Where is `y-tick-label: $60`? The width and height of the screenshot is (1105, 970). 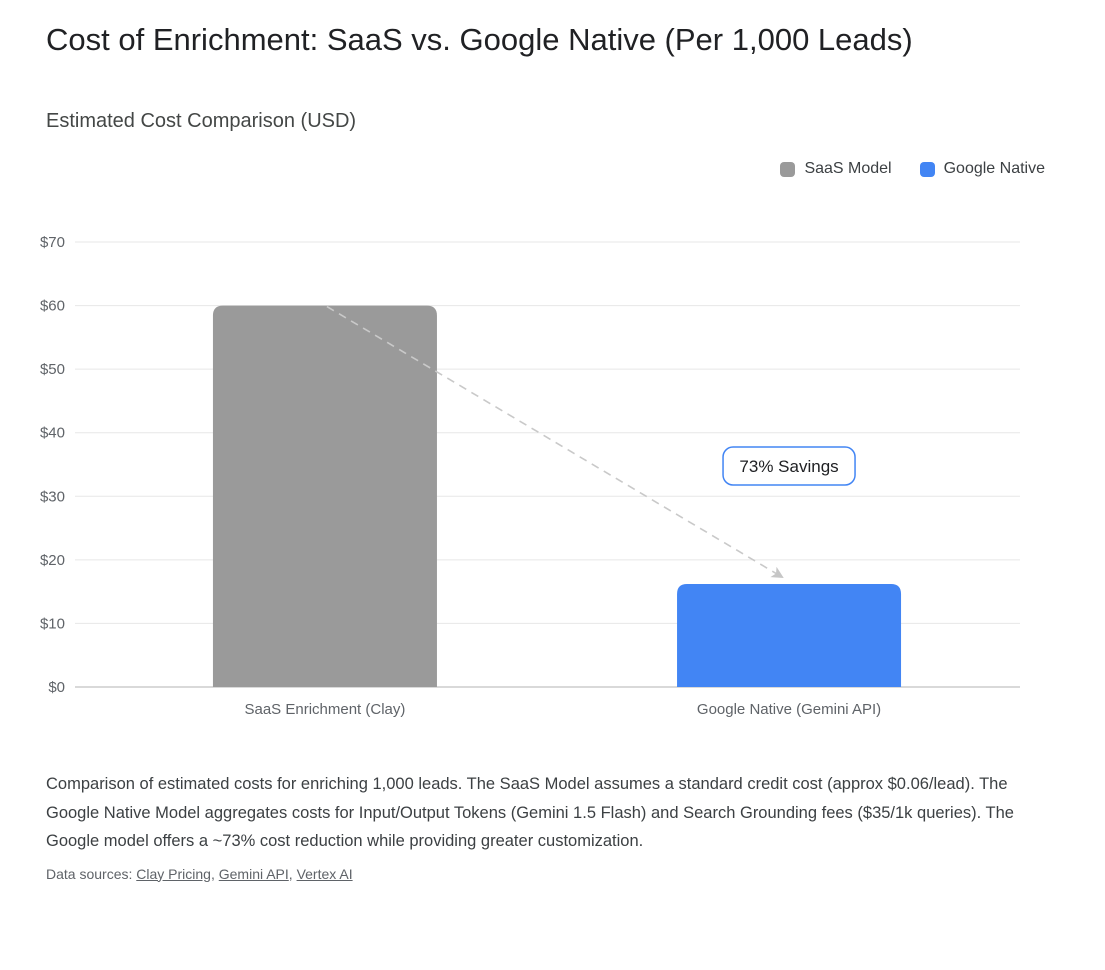
y-tick-label: $60 is located at coordinates (52, 306).